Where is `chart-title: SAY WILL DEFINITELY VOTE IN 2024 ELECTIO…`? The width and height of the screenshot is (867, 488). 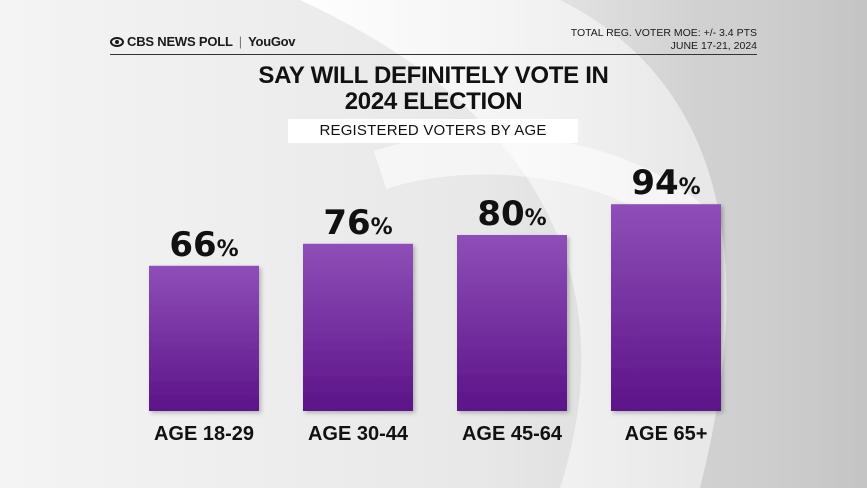 chart-title: SAY WILL DEFINITELY VOTE IN 2024 ELECTIO… is located at coordinates (433, 89).